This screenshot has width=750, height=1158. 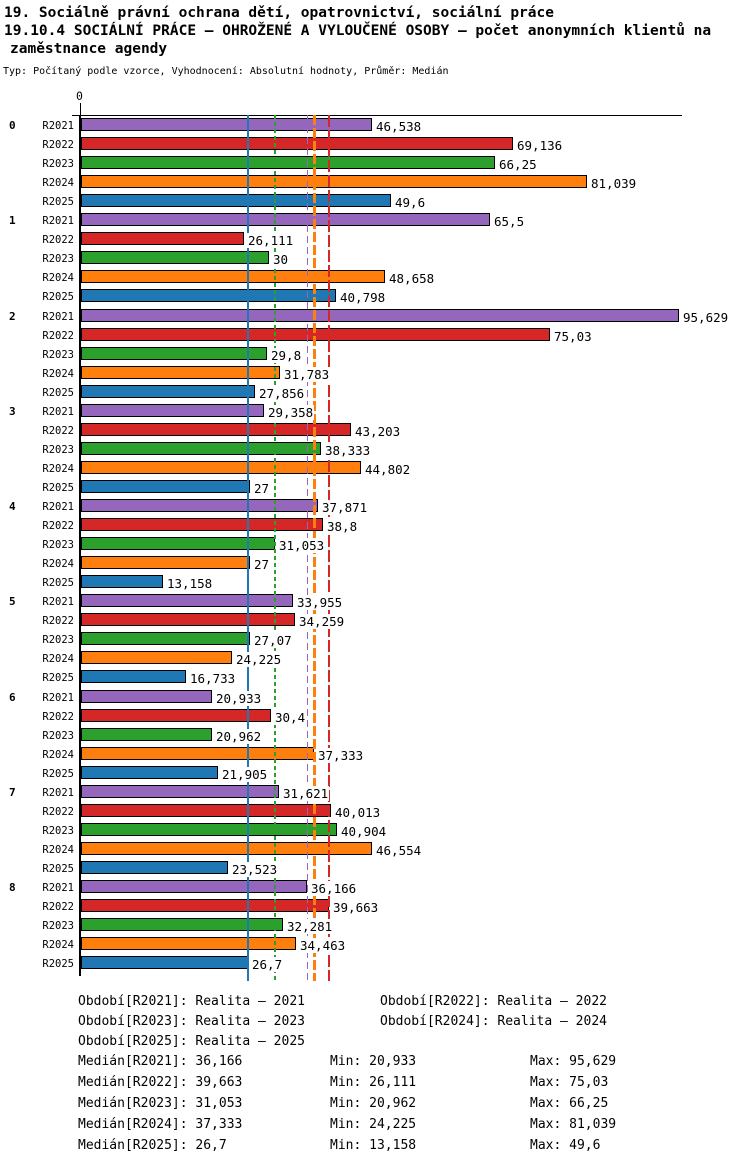 What do you see at coordinates (58, 697) in the screenshot?
I see `series-row-label-r2021-6: R2021` at bounding box center [58, 697].